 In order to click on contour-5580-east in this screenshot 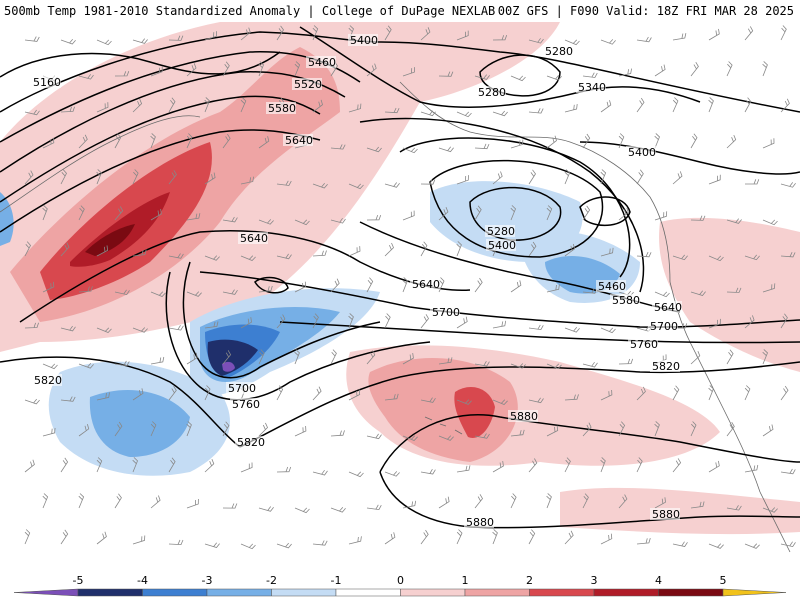, I will do `click(502, 205)`.